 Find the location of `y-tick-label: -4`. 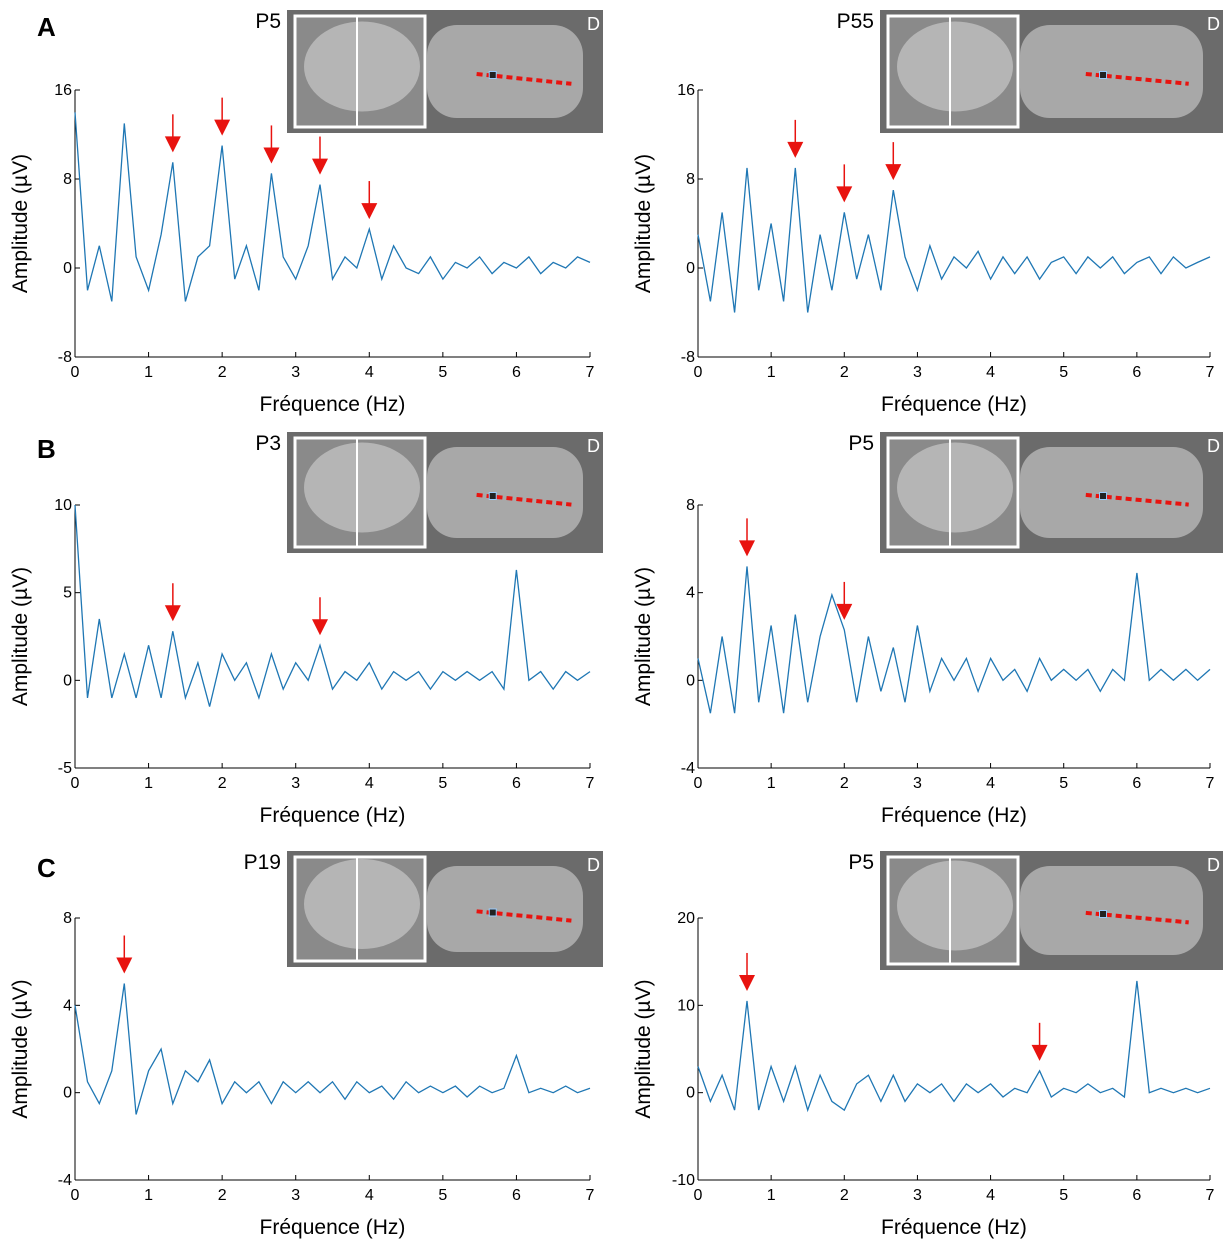

y-tick-label: -4 is located at coordinates (688, 768).